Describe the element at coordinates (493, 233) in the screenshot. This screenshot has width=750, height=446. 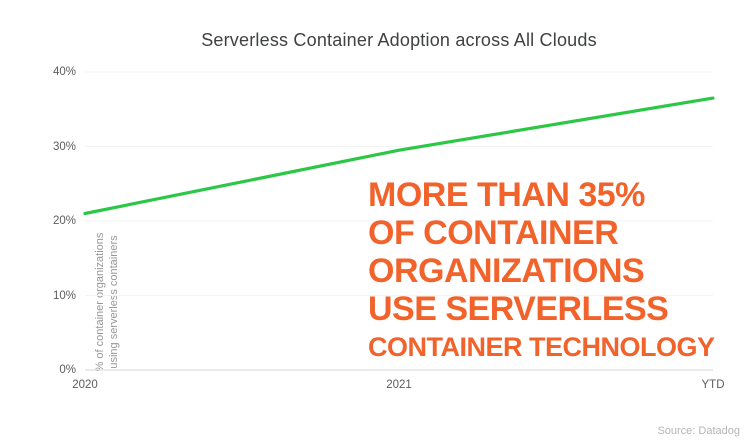
I see `callout-line-2: OF CONTAINER` at that location.